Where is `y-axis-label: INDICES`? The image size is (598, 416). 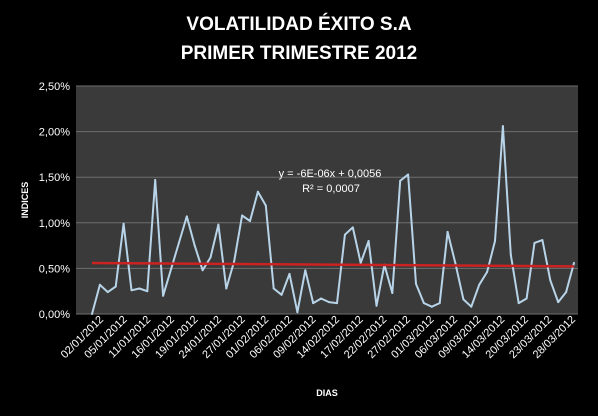 y-axis-label: INDICES is located at coordinates (25, 200).